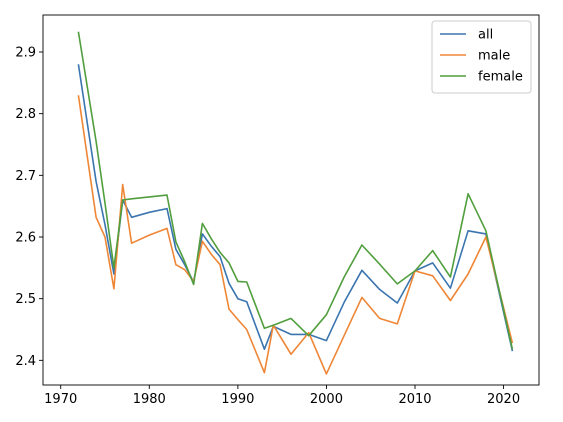  Describe the element at coordinates (25, 299) in the screenshot. I see `y-tick-label: 2.5` at that location.